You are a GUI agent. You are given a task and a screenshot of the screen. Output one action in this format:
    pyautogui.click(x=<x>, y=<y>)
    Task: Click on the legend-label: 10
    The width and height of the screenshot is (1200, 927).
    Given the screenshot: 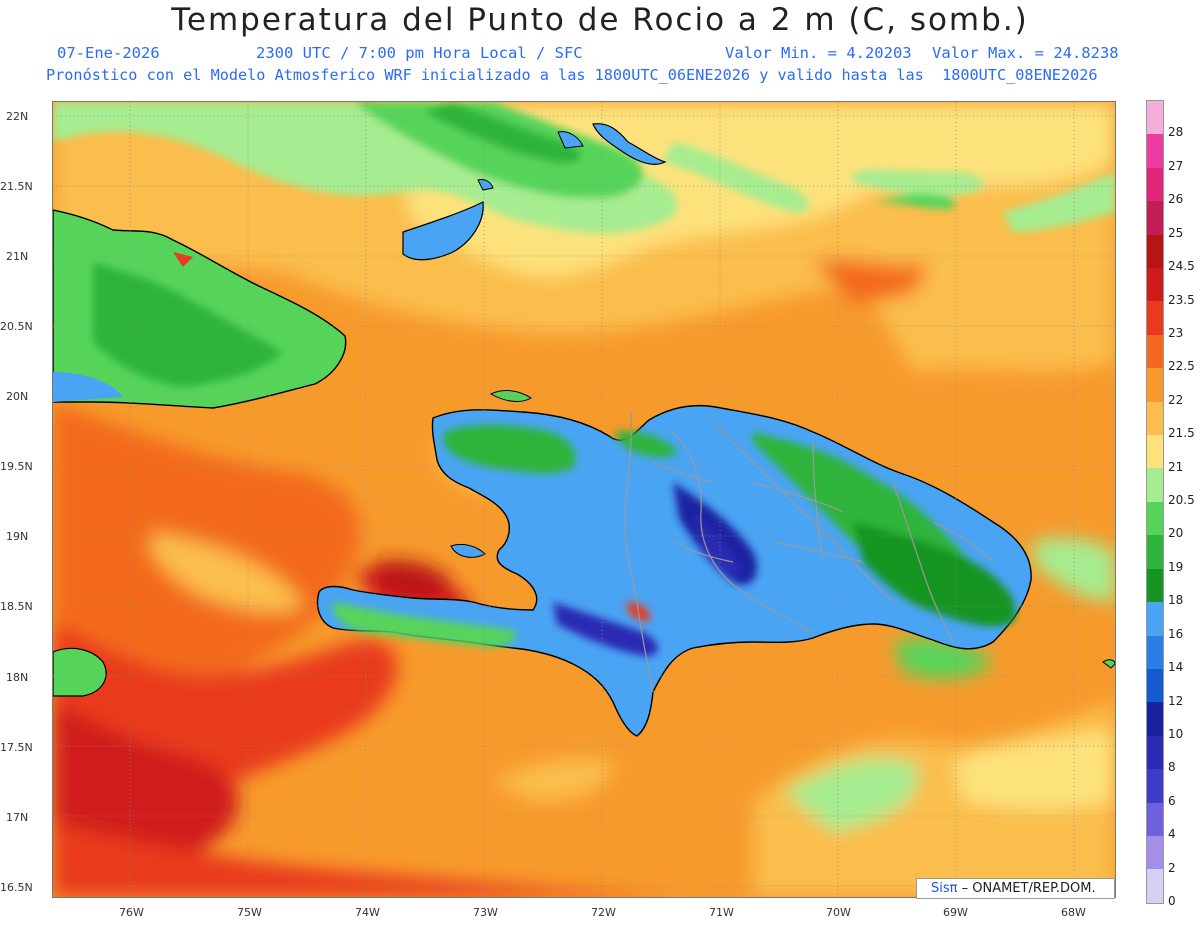 What is the action you would take?
    pyautogui.click(x=1176, y=733)
    